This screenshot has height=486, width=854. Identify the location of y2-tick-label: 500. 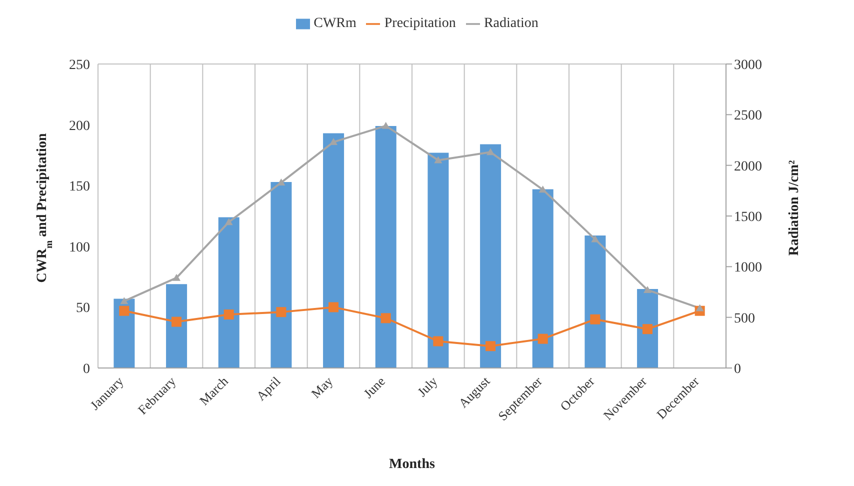
(744, 318).